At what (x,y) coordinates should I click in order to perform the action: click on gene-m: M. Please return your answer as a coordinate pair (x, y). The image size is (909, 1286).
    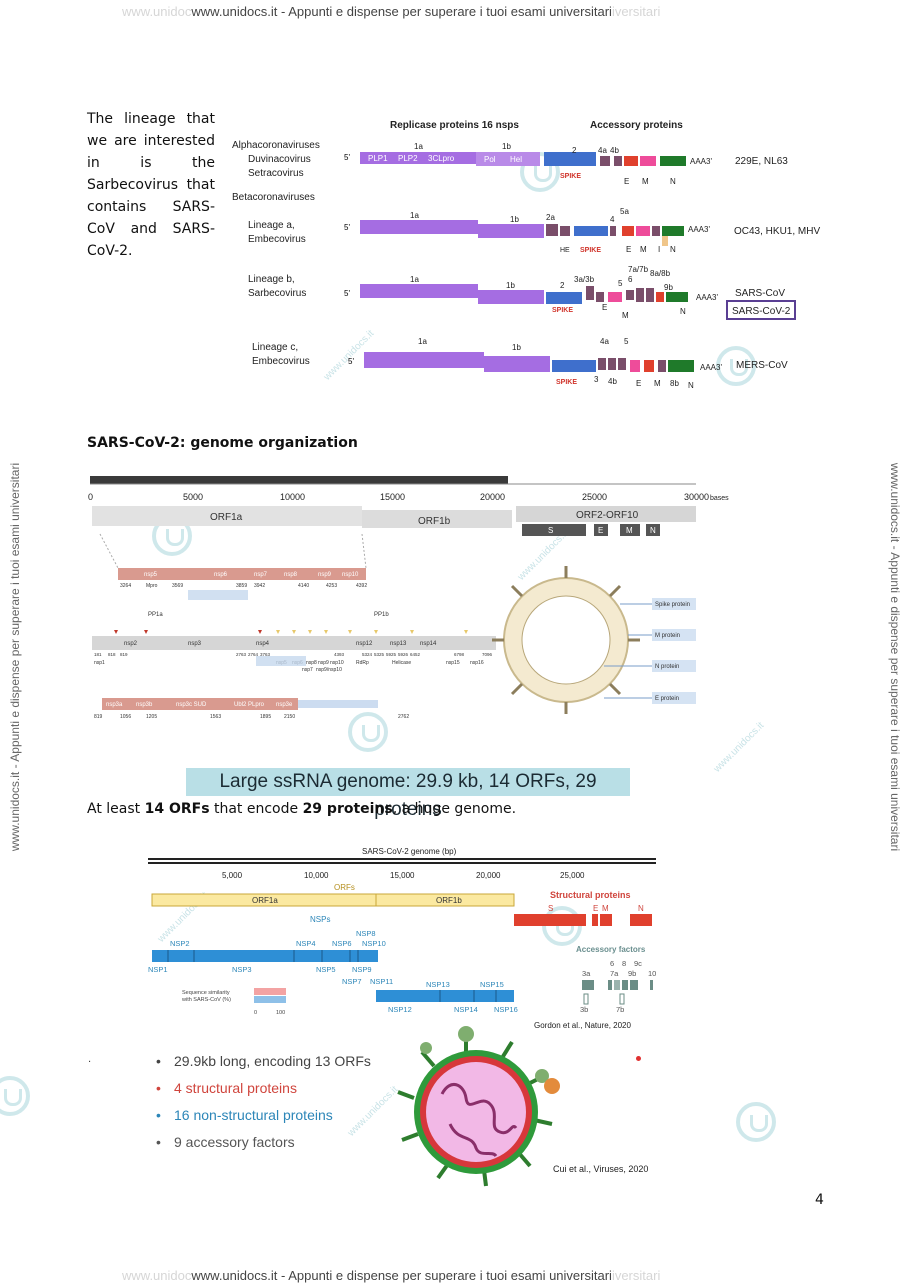
    Looking at the image, I should click on (629, 530).